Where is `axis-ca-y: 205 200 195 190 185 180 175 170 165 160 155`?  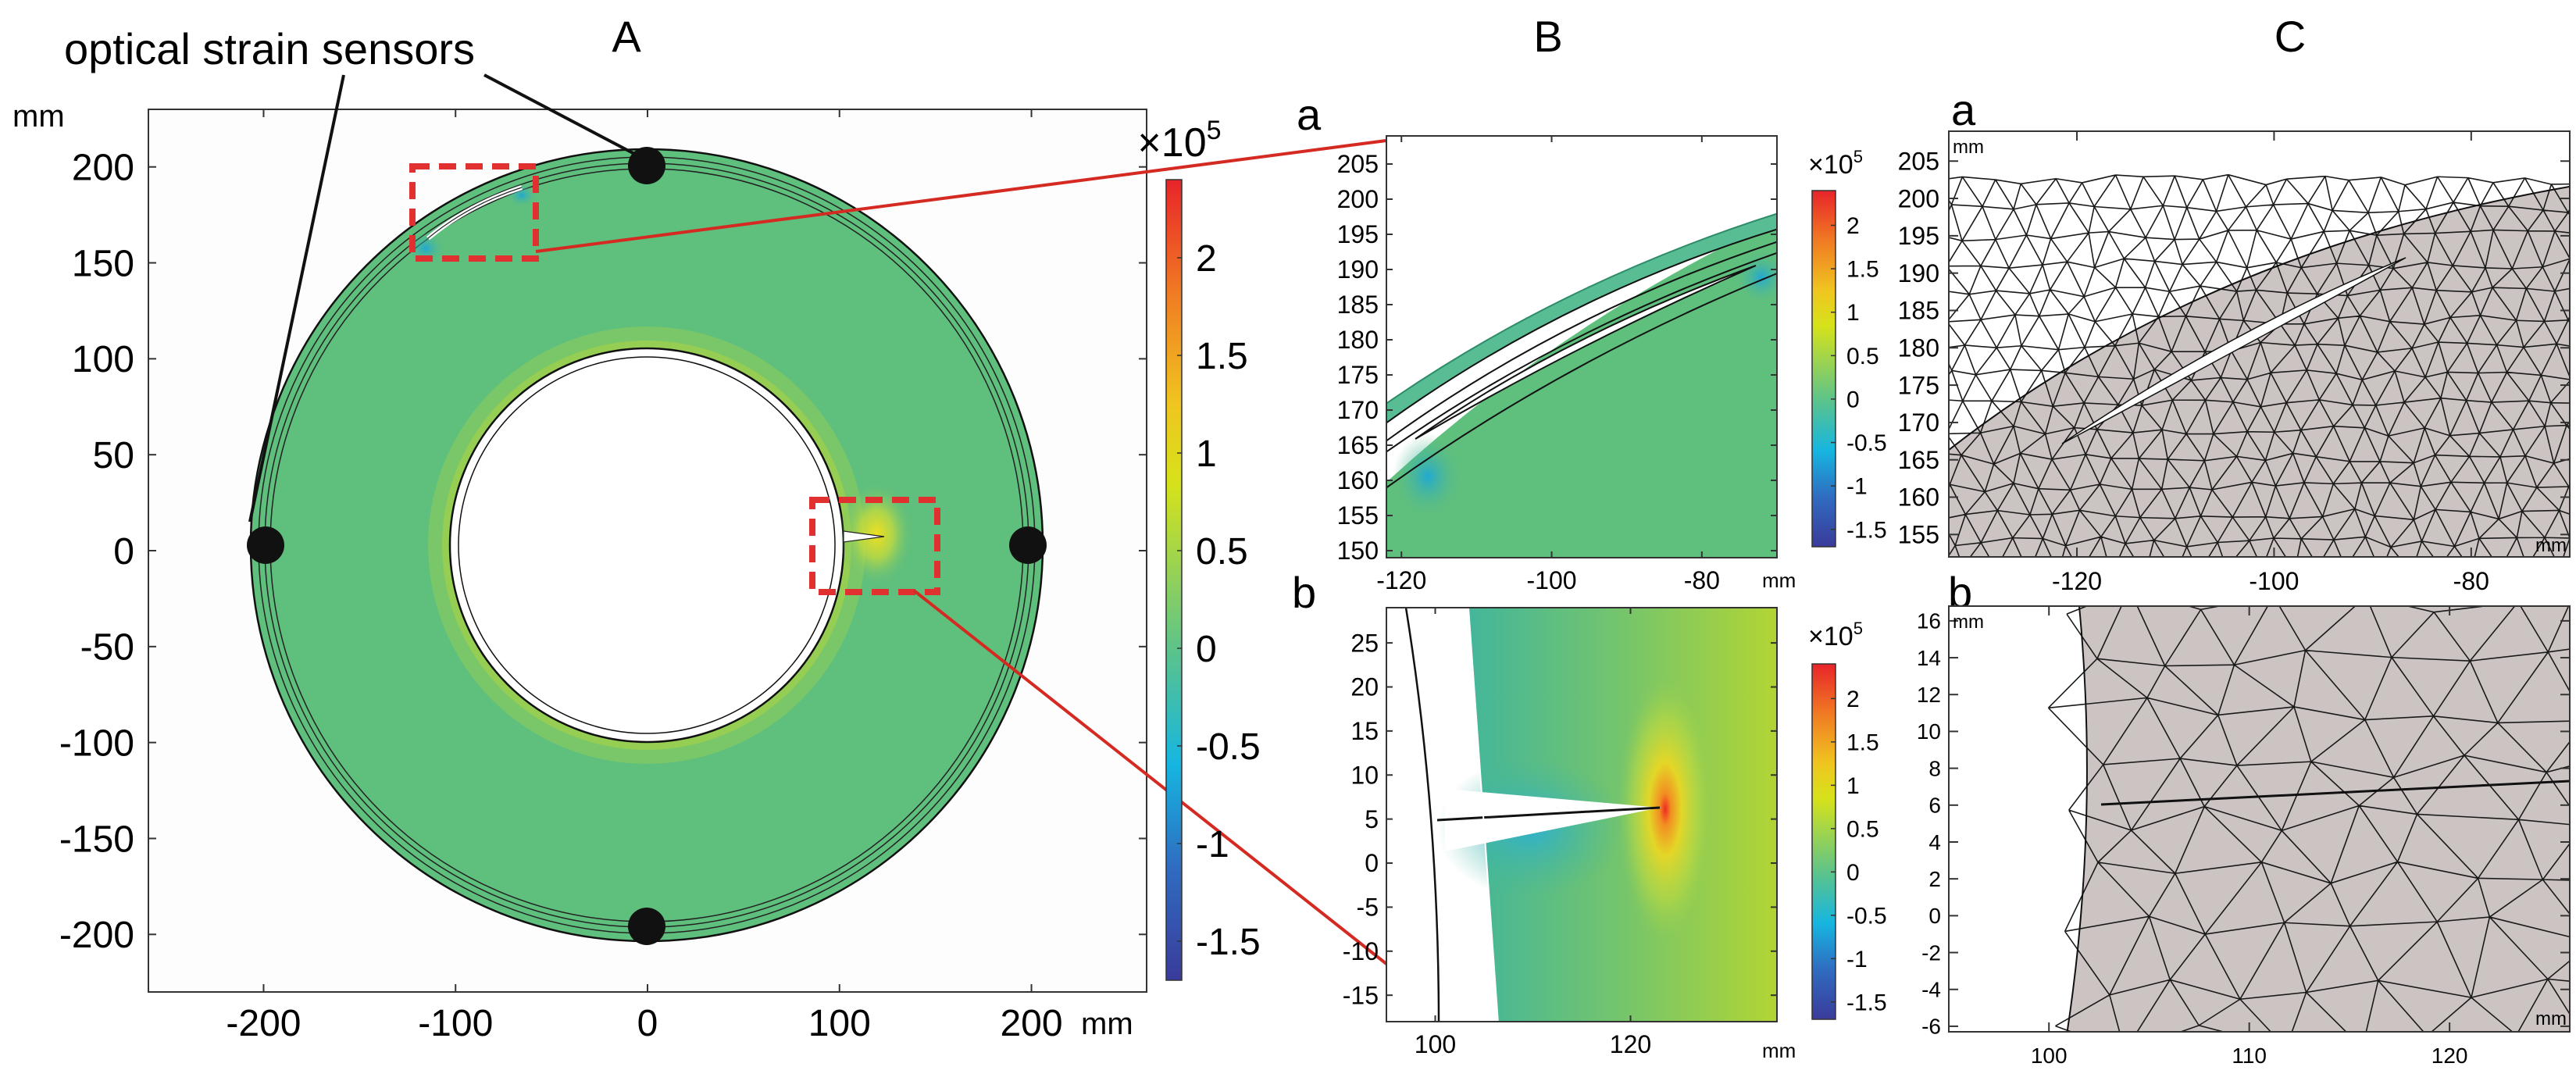 axis-ca-y: 205 200 195 190 185 180 175 170 165 160 155 is located at coordinates (2234, 348).